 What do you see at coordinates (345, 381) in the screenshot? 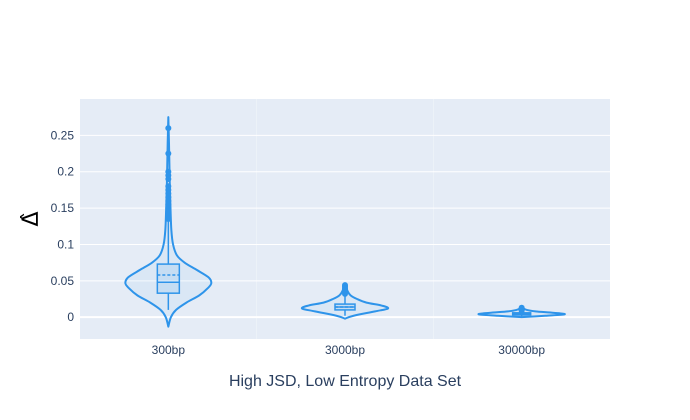
I see `x-axis-title: High JSD, Low Entropy Data Set` at bounding box center [345, 381].